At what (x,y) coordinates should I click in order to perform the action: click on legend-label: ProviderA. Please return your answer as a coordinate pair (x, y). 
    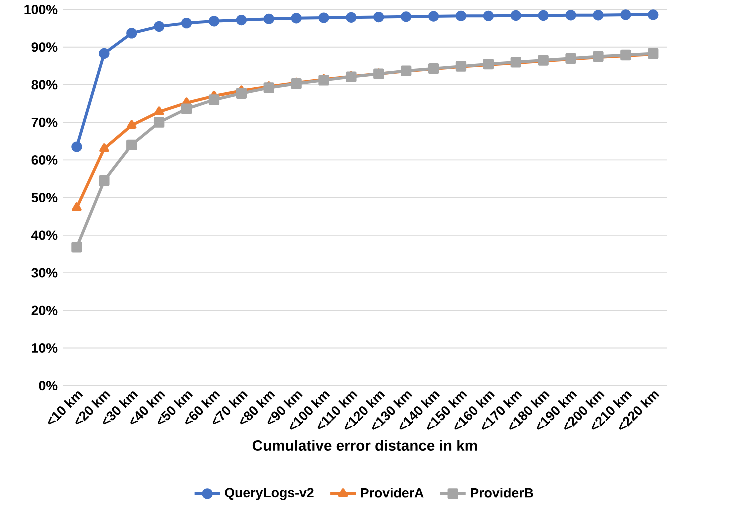
    Looking at the image, I should click on (392, 493).